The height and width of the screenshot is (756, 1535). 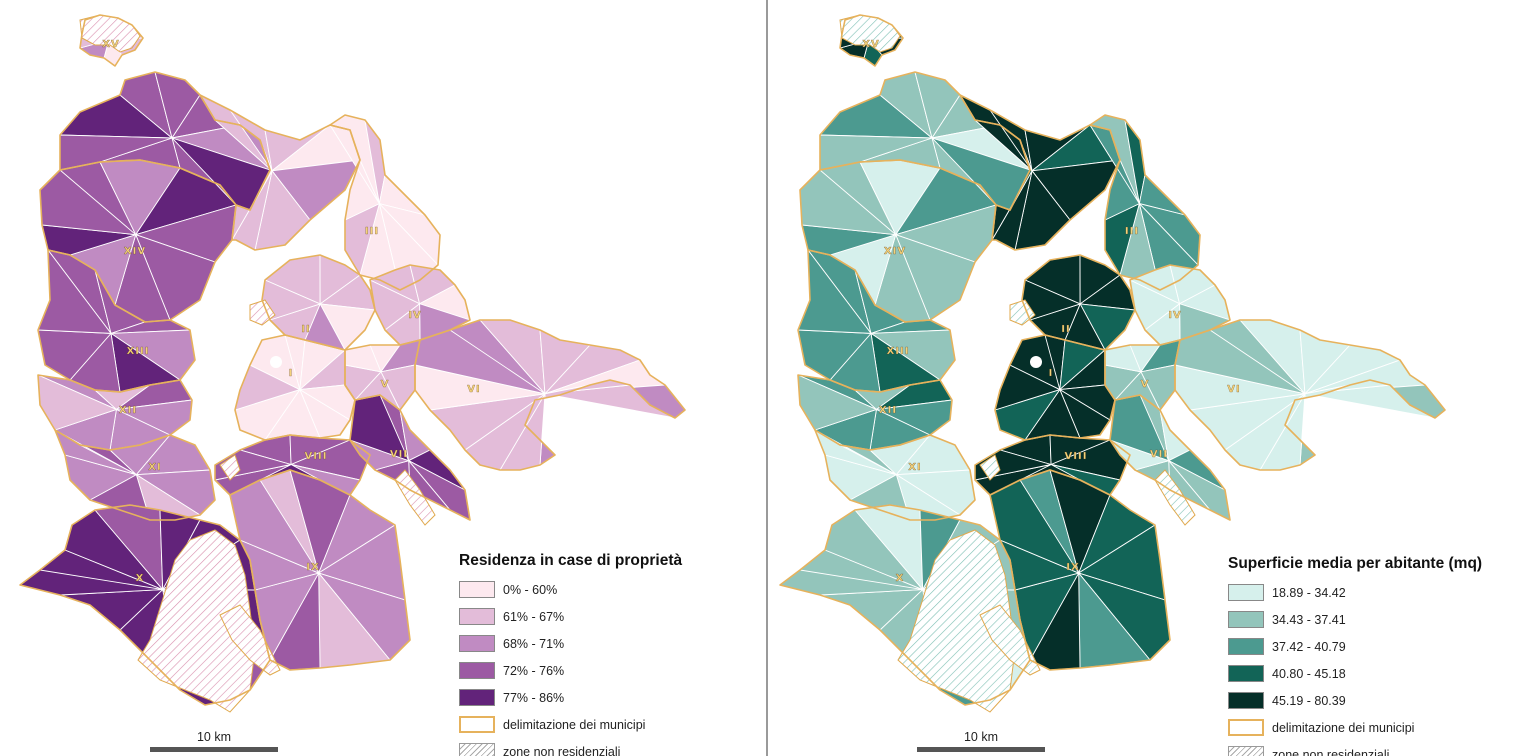 I want to click on legend-label-3: 37.42 - 40.79, so click(x=1309, y=646).